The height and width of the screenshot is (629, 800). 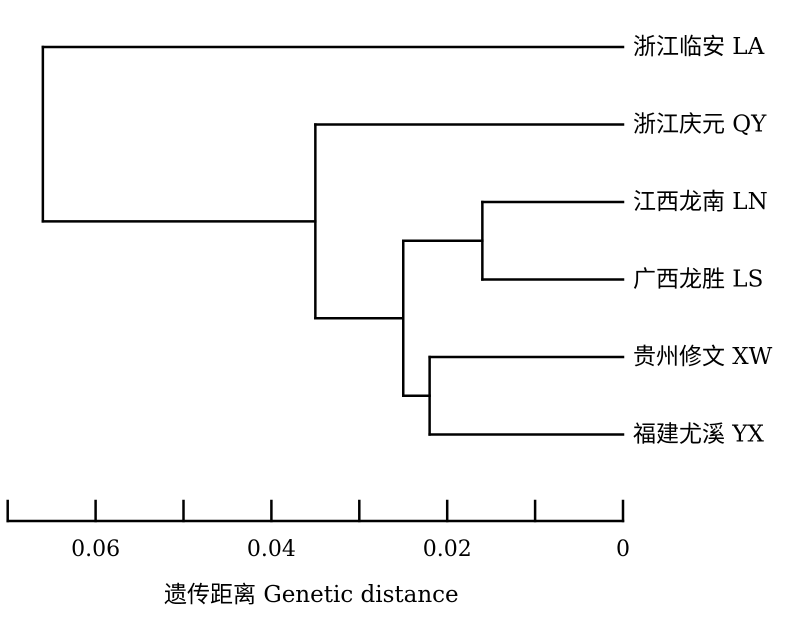 What do you see at coordinates (350, 549) in the screenshot?
I see `axis-tick-labels: 0.06 0.04 0.02 0` at bounding box center [350, 549].